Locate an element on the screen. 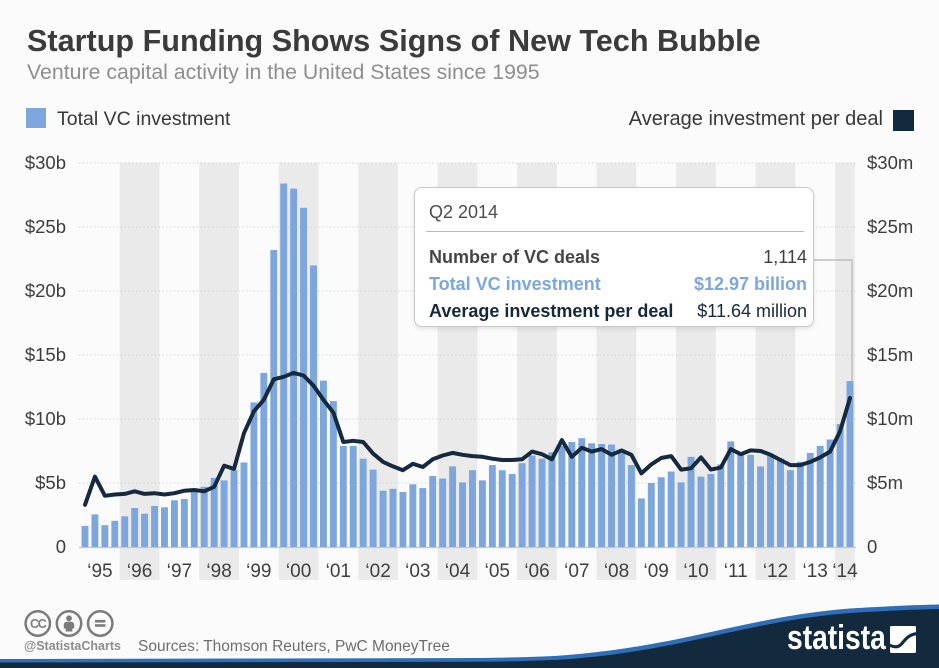  svg-text: $30m is located at coordinates (890, 162).